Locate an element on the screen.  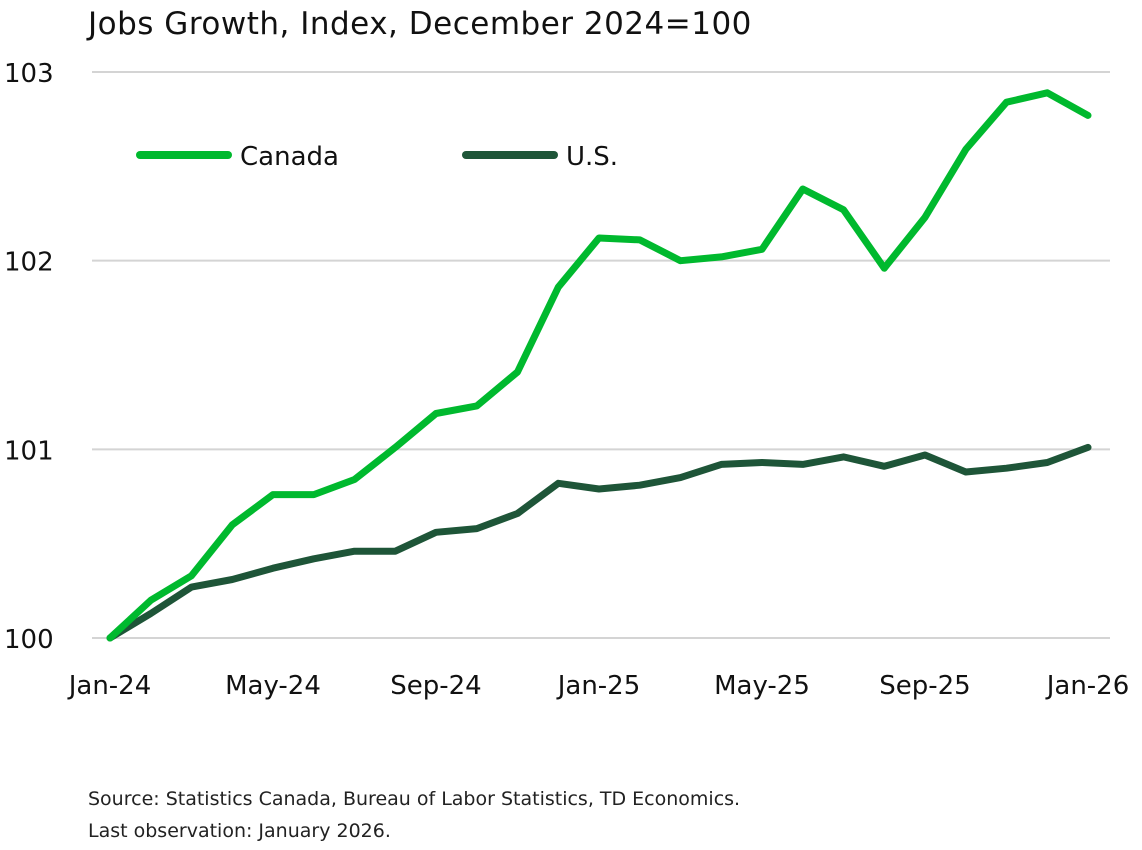
x-tick-label: Jan-26 is located at coordinates (1087, 686).